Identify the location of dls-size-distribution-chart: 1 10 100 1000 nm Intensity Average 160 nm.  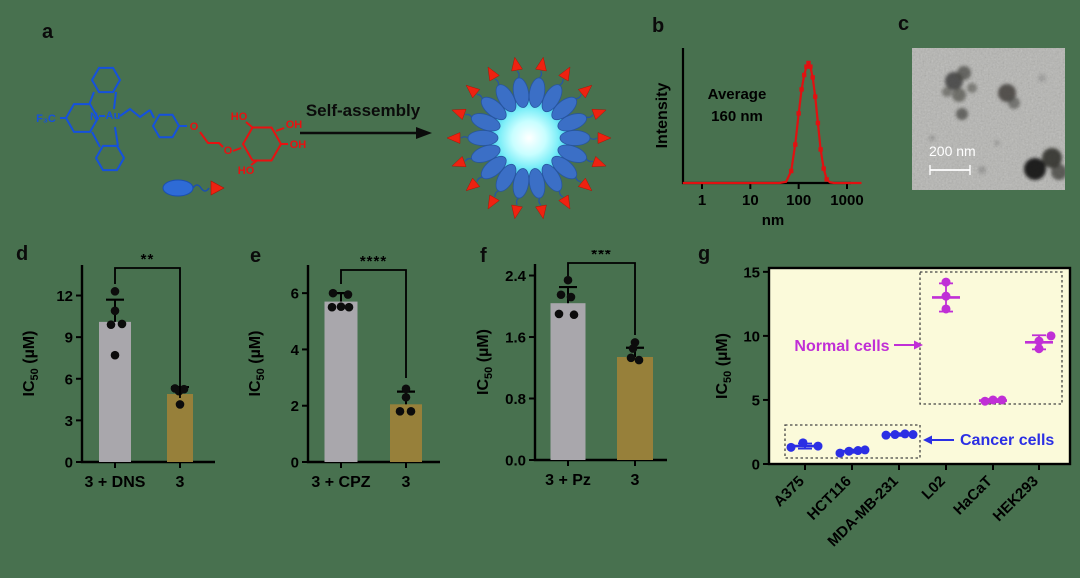
(759, 138).